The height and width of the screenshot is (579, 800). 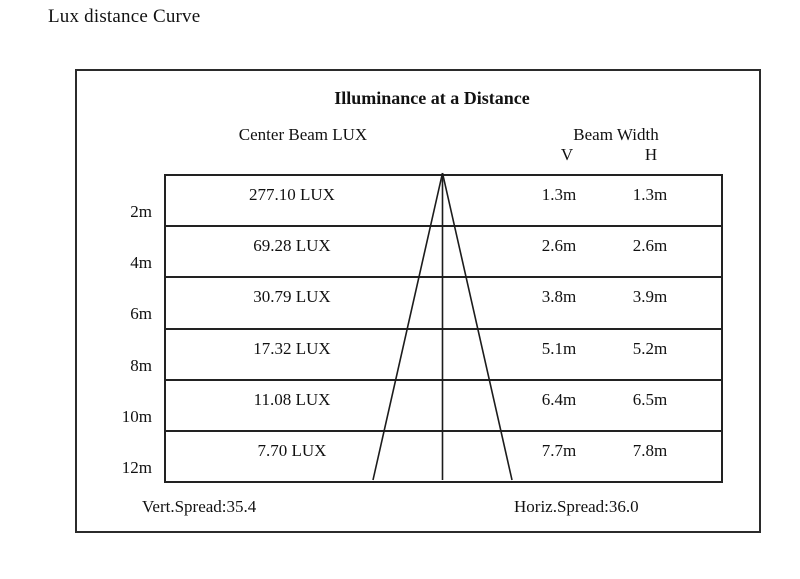 What do you see at coordinates (141, 314) in the screenshot?
I see `distance-label: 6m` at bounding box center [141, 314].